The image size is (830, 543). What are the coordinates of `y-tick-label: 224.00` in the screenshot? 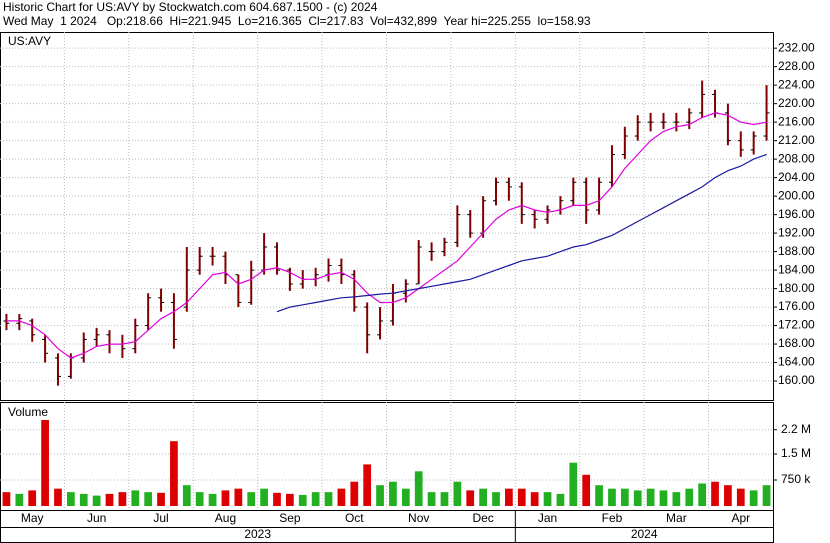 It's located at (796, 84).